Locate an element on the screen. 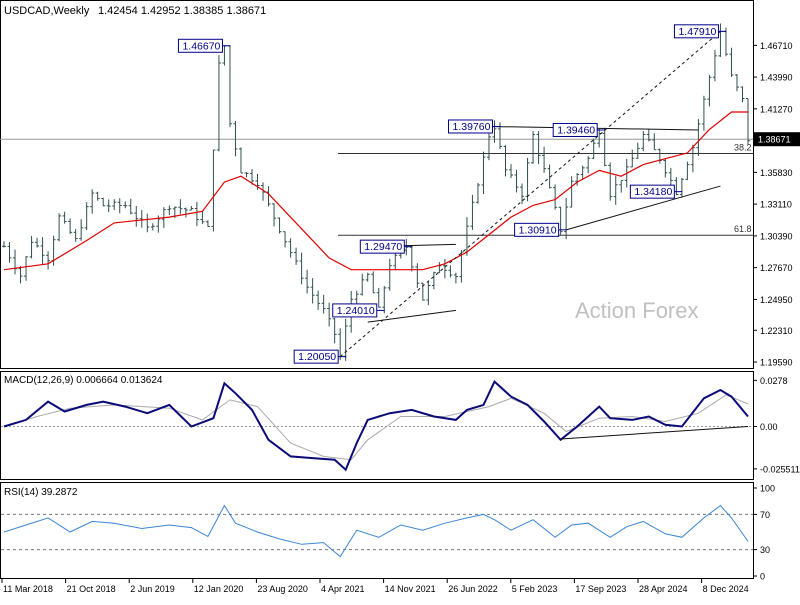  price-label-text: 1.39760 is located at coordinates (471, 127).